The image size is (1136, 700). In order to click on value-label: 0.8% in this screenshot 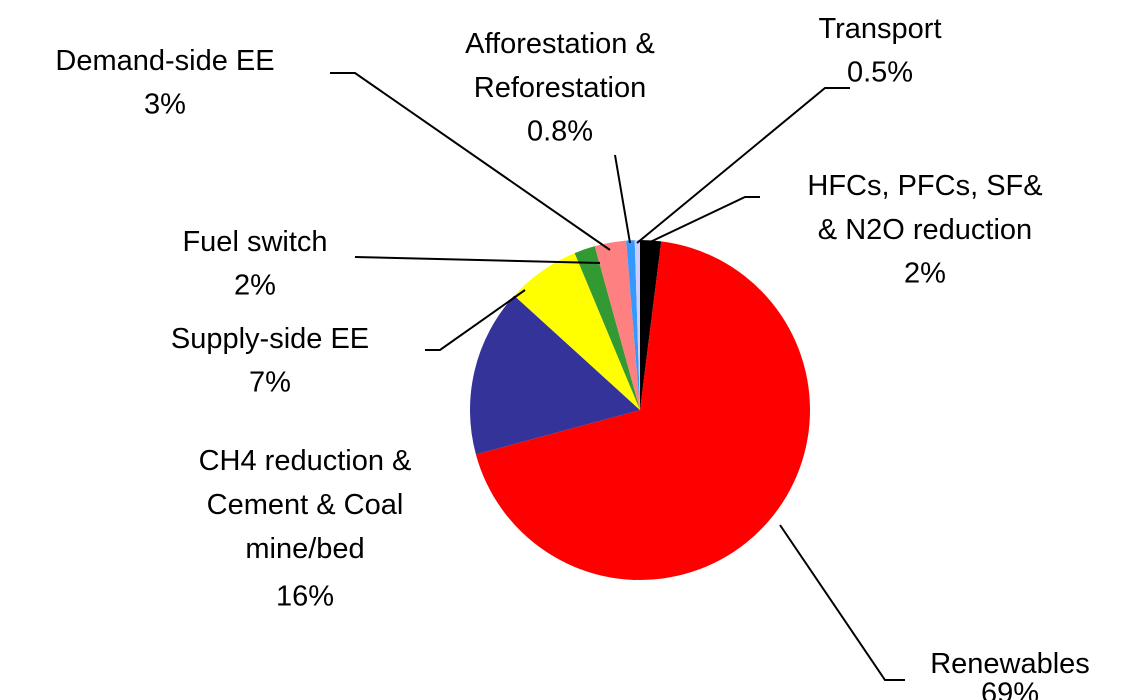, I will do `click(560, 132)`.